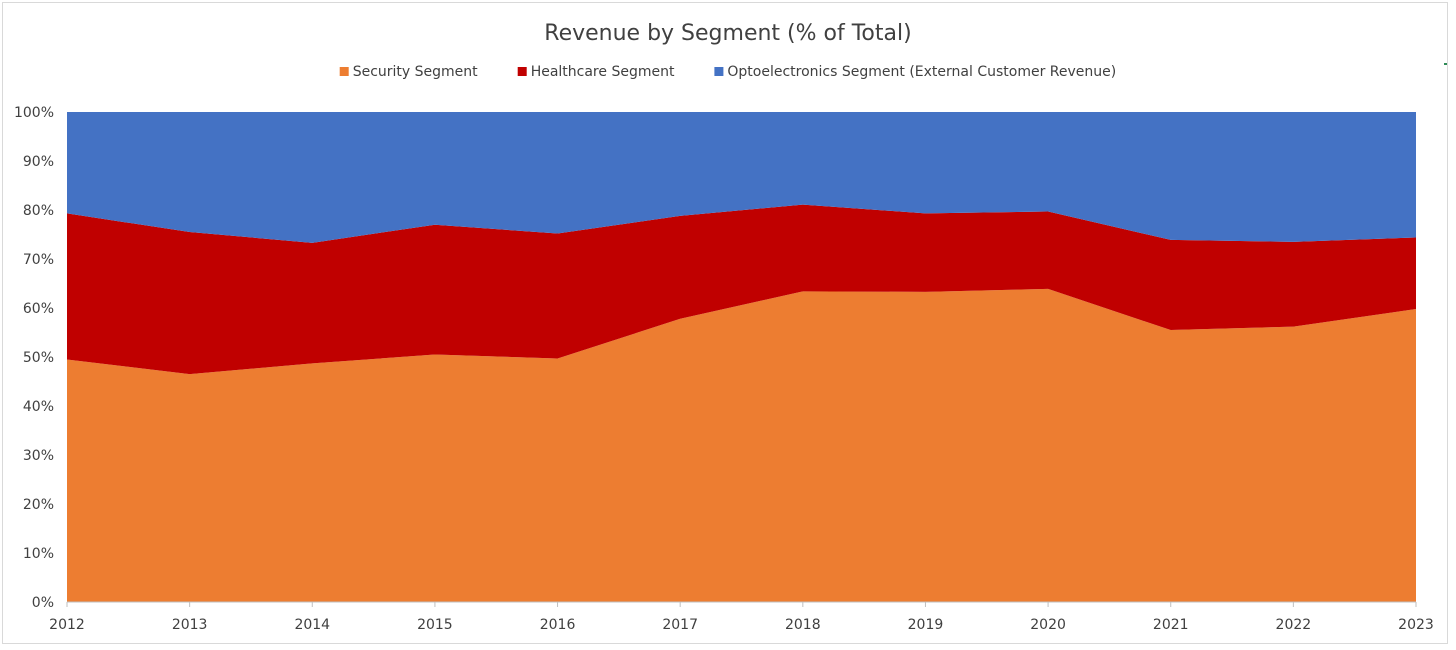  Describe the element at coordinates (38, 407) in the screenshot. I see `y-tick-label-40: 40%` at that location.